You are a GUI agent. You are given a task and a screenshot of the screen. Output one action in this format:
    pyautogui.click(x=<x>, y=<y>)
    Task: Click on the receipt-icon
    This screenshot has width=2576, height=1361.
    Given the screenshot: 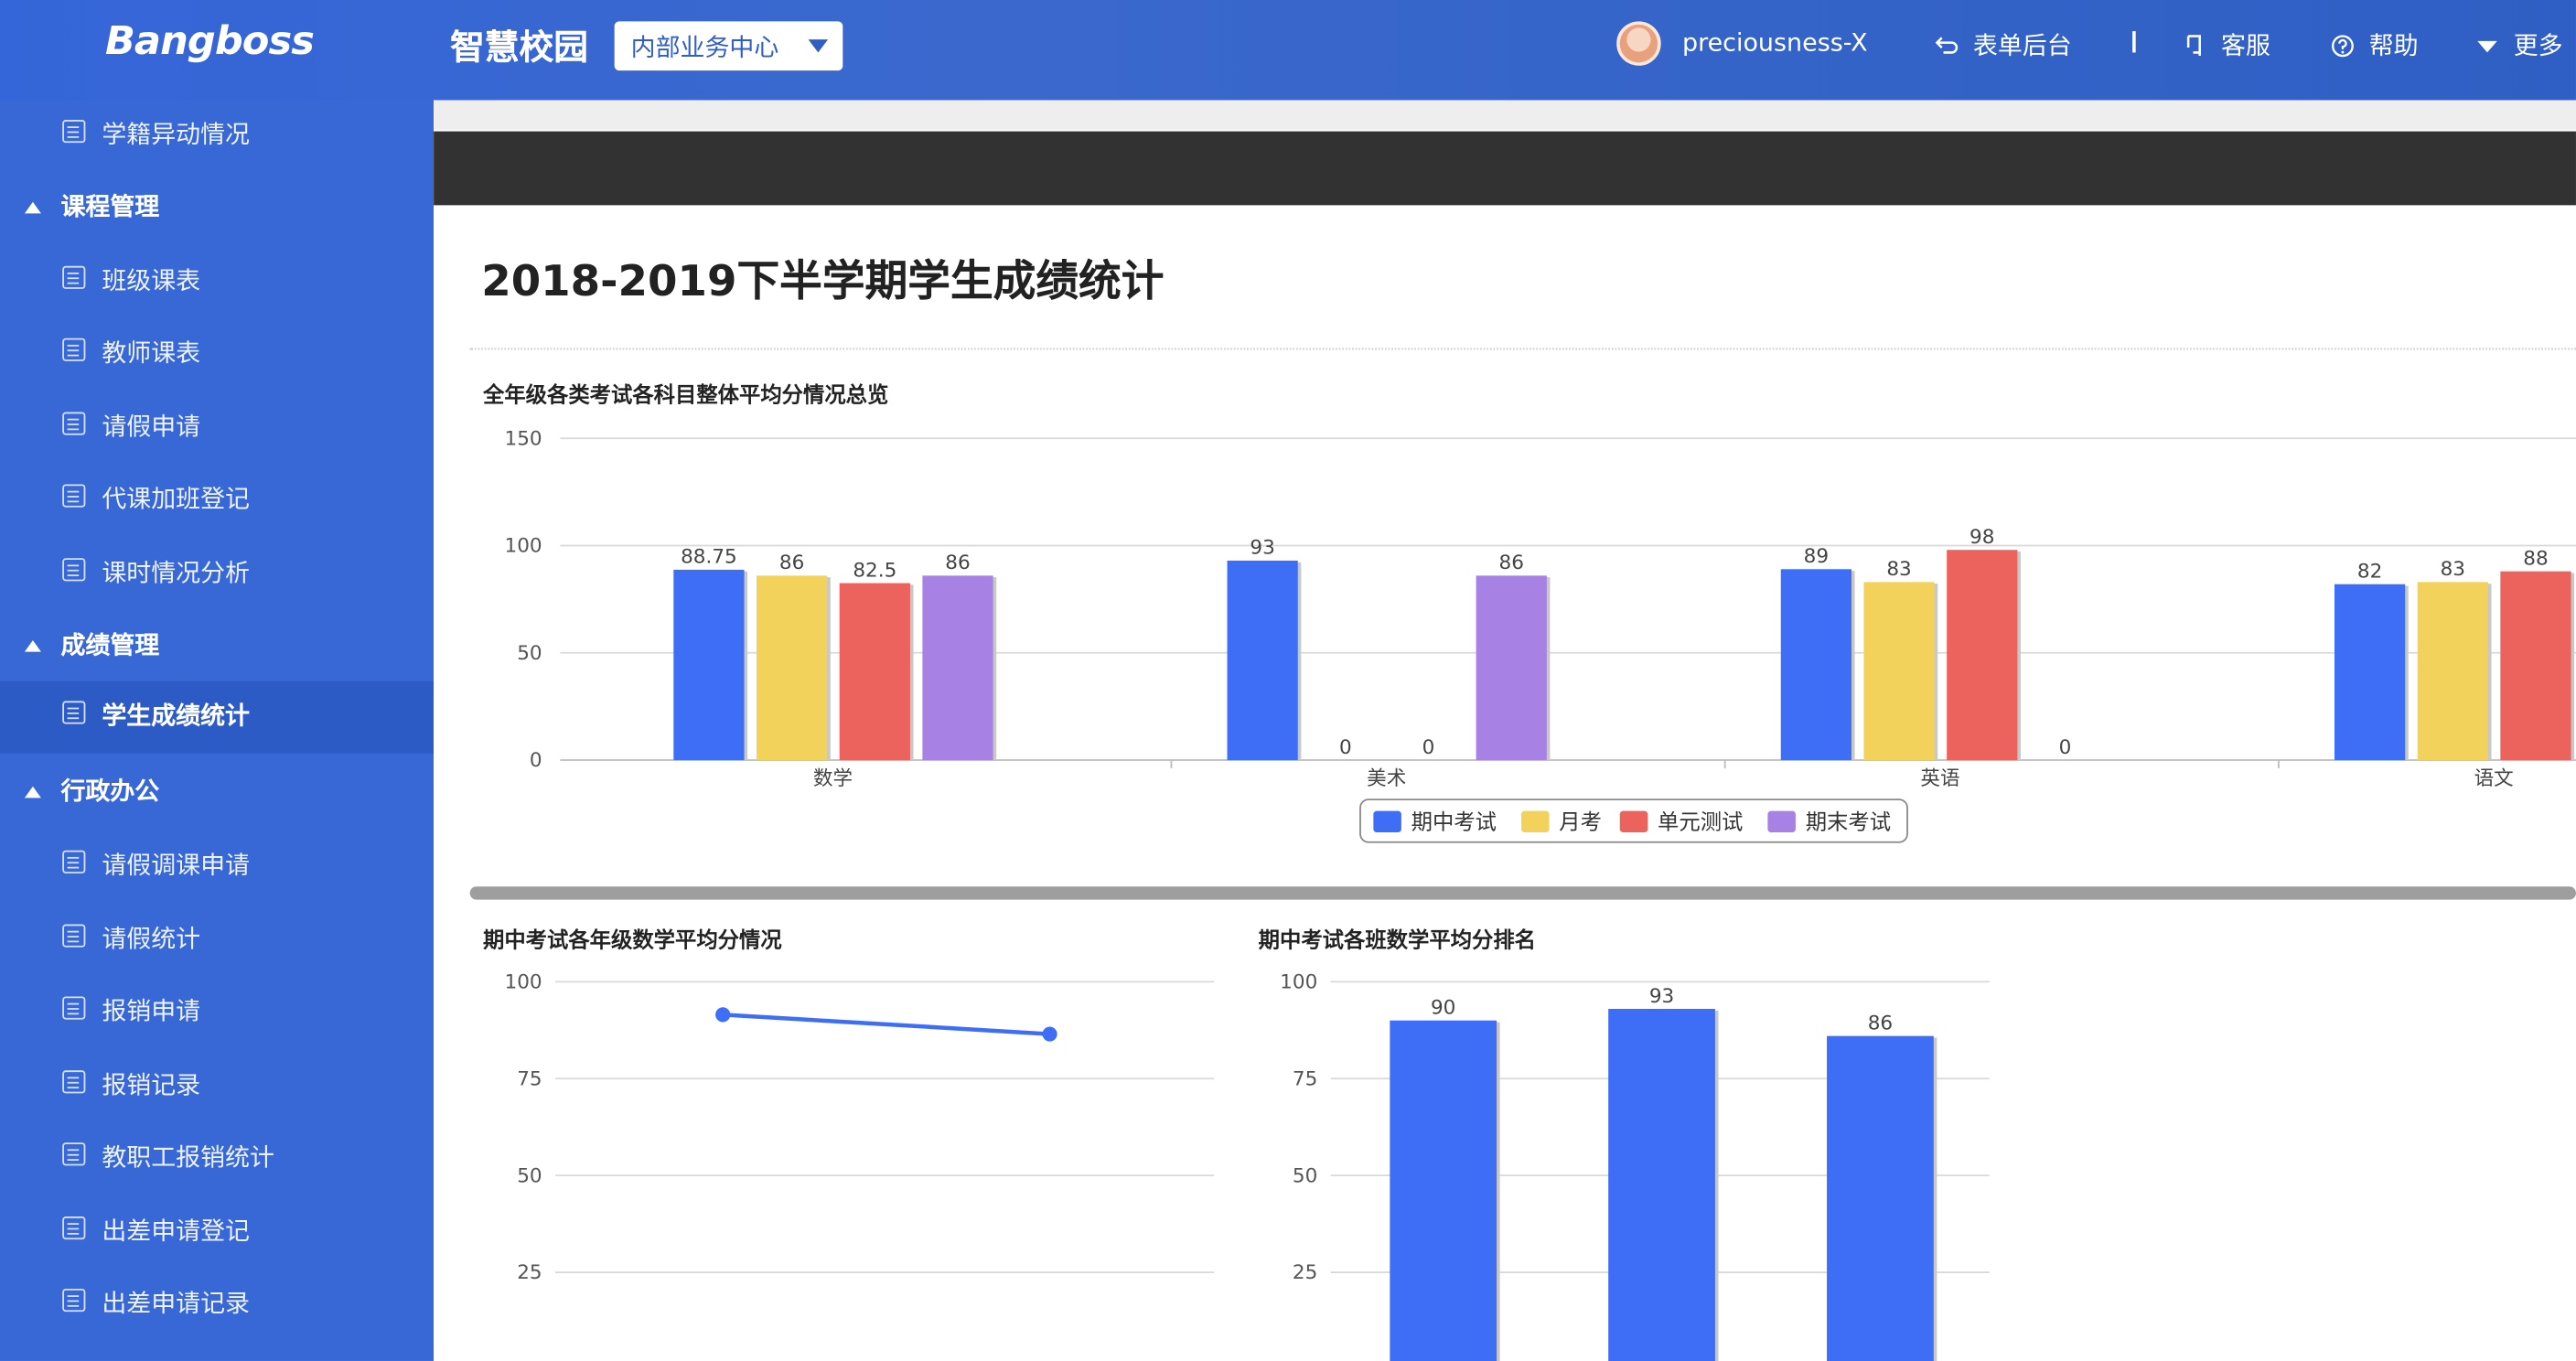 What is the action you would take?
    pyautogui.click(x=74, y=1008)
    